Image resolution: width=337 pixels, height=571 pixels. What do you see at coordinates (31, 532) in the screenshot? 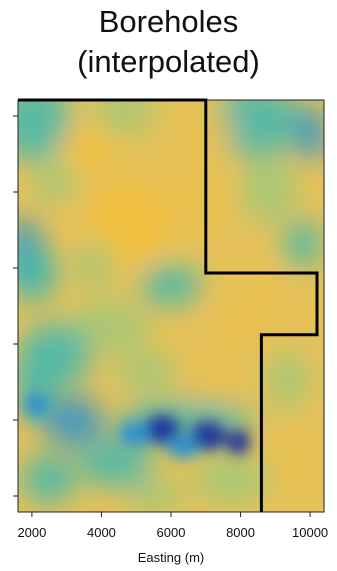
I see `x-tick-label: 2000` at bounding box center [31, 532].